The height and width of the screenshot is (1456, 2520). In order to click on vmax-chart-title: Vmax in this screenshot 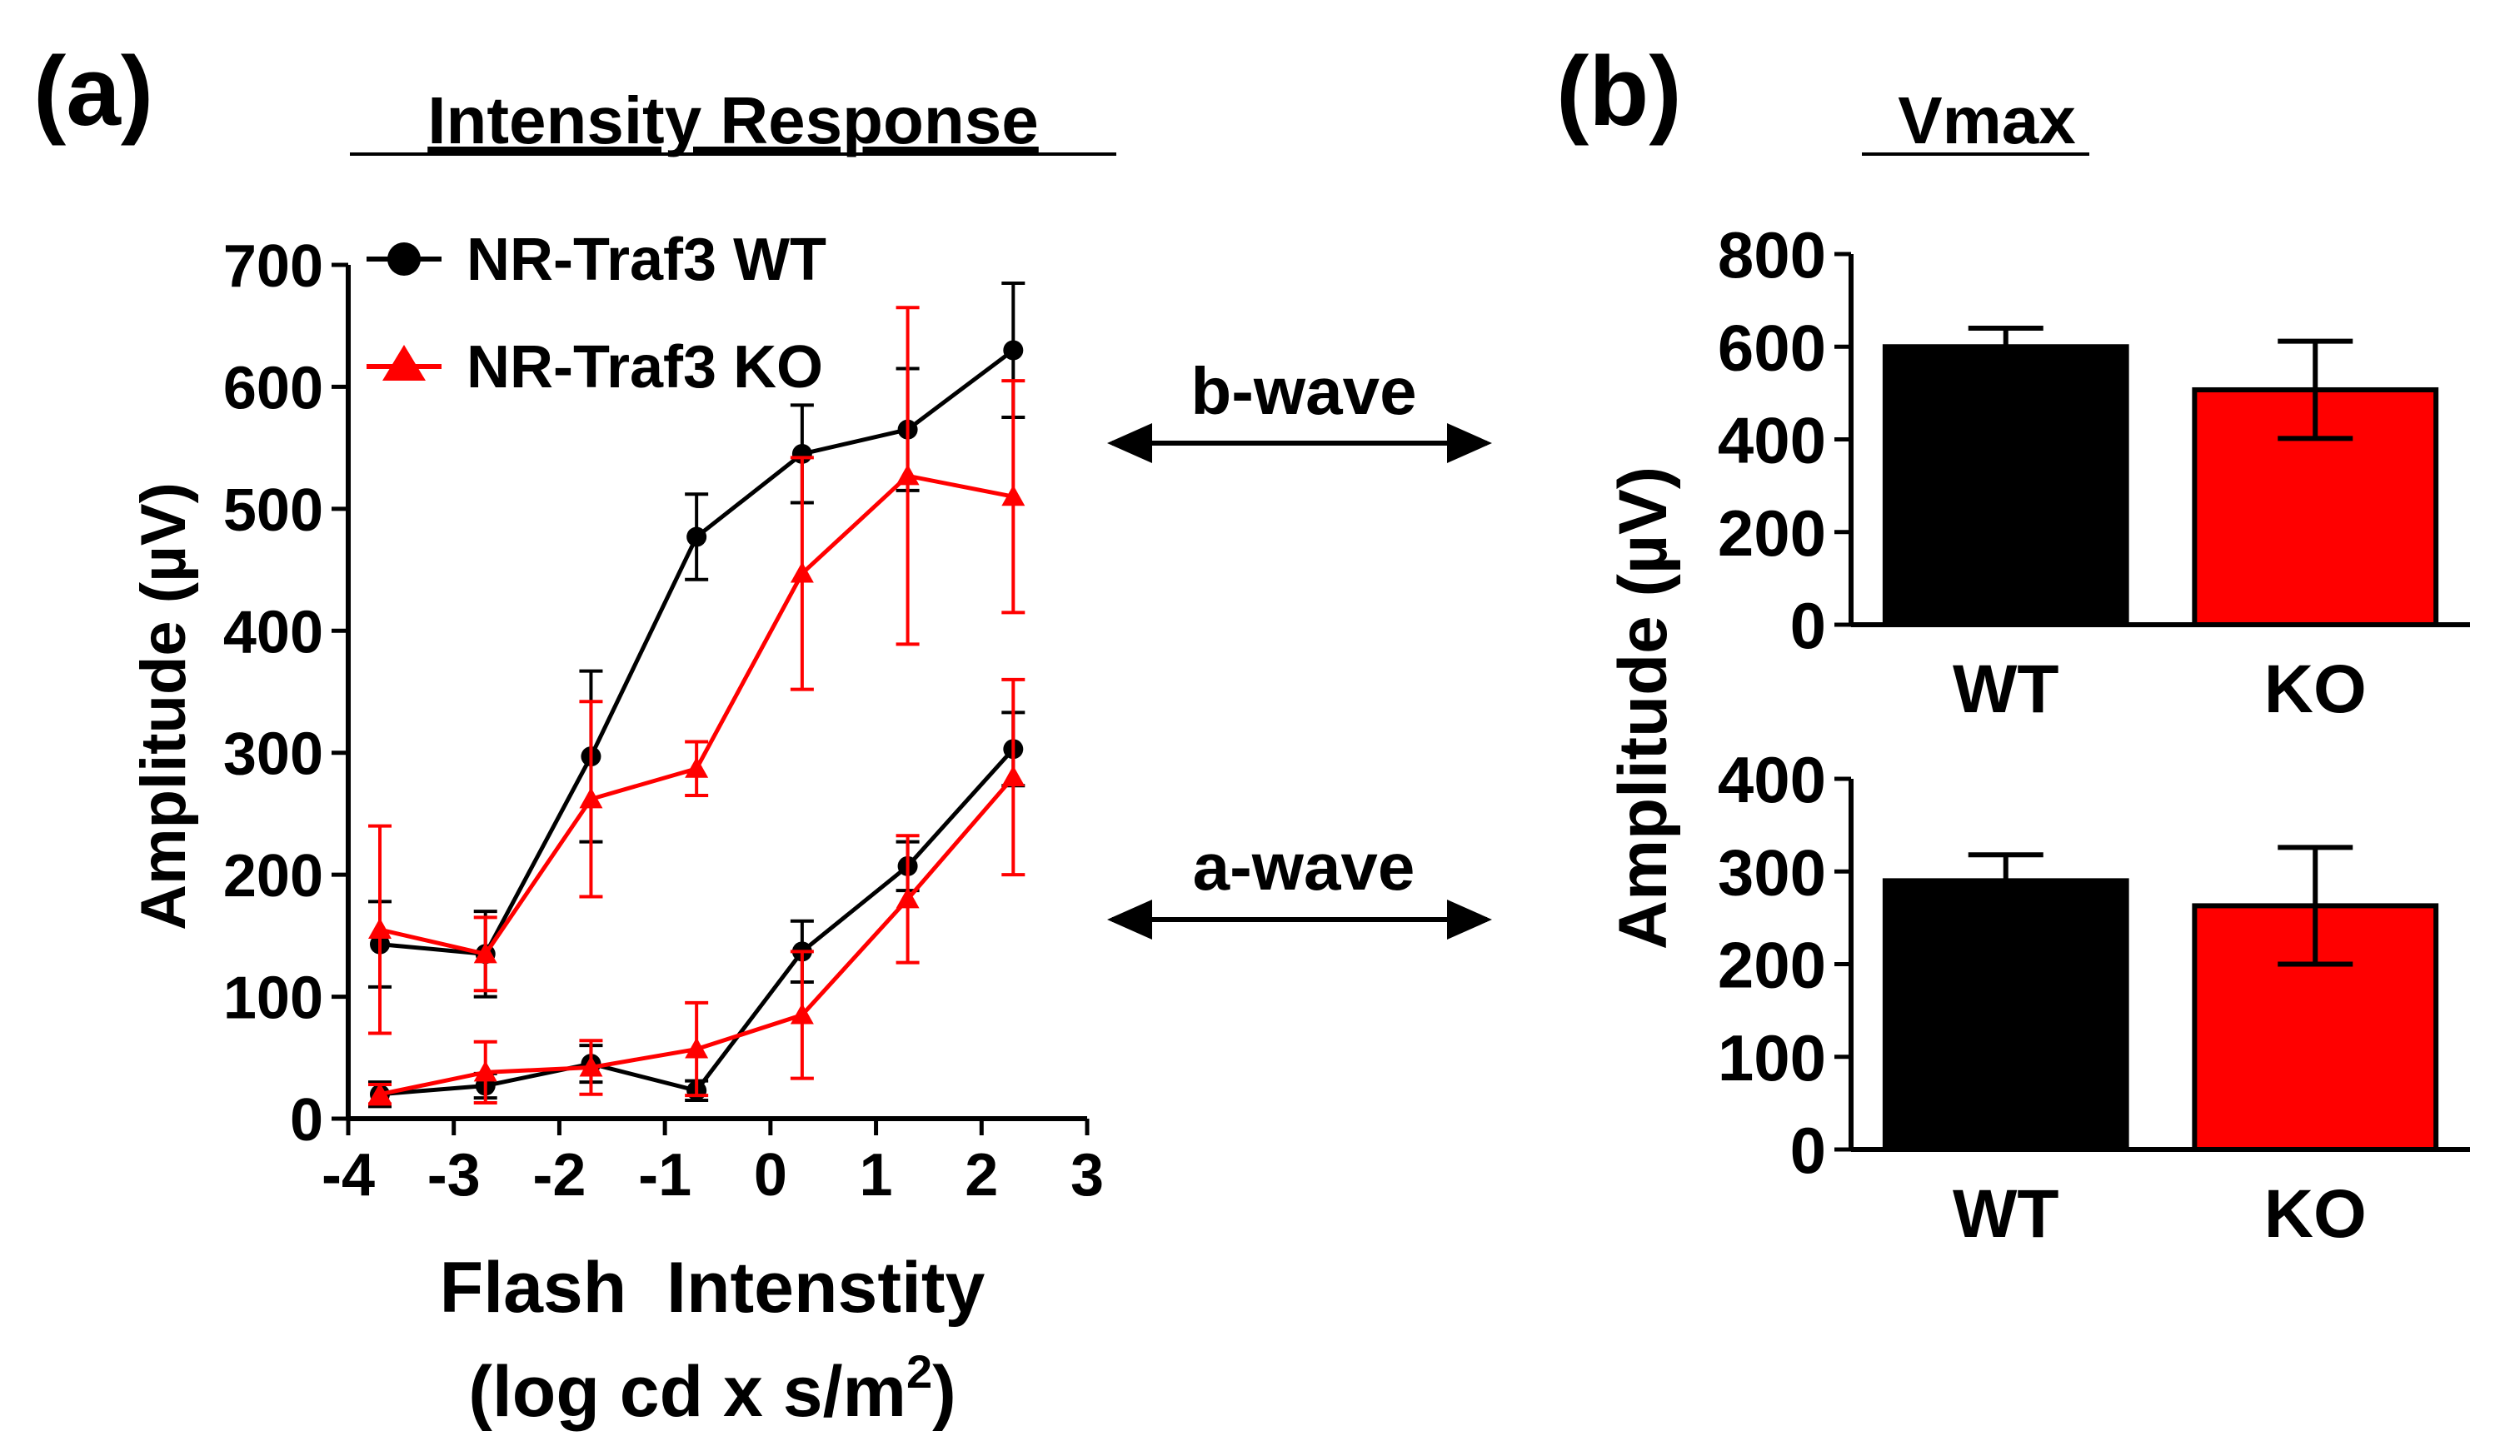, I will do `click(1987, 120)`.